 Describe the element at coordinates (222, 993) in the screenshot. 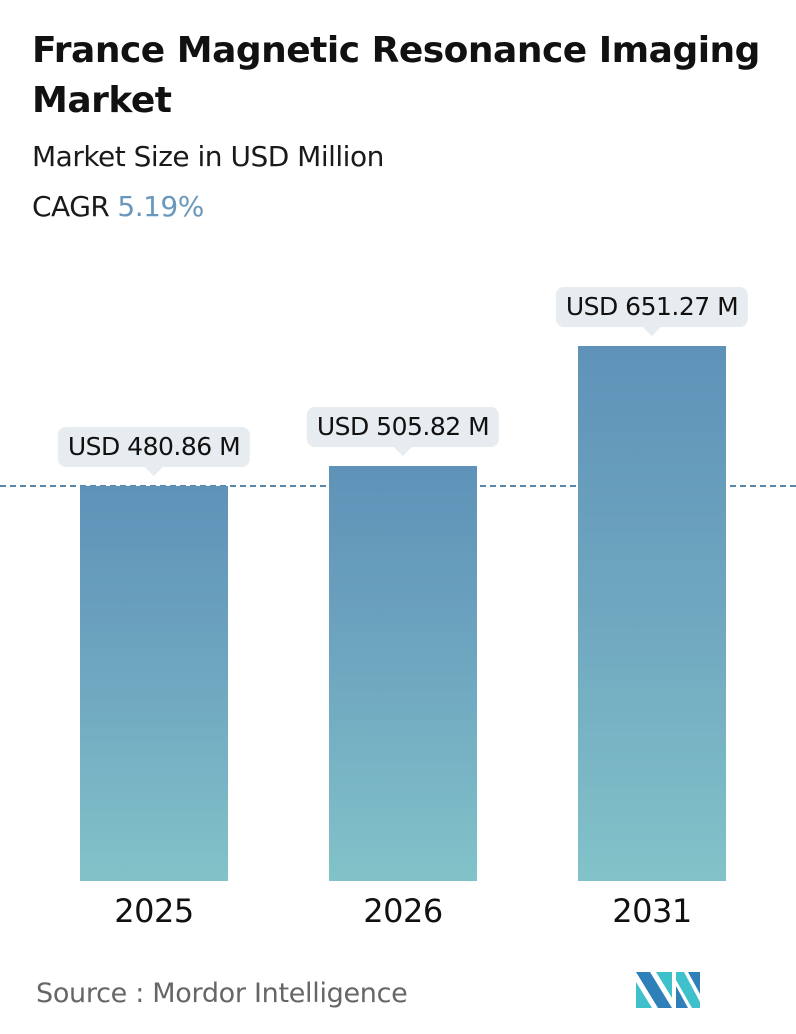

I see `source-text: Source : Mordor Intelligence` at that location.